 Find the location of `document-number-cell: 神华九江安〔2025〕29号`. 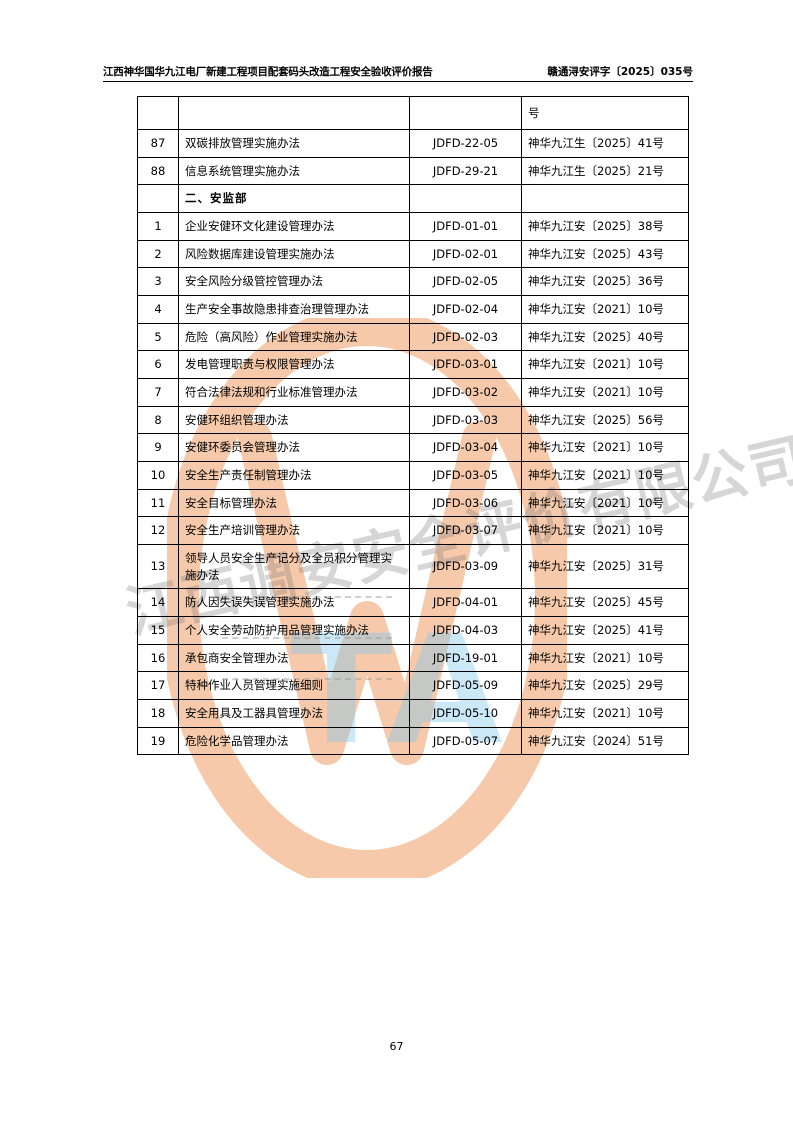

document-number-cell: 神华九江安〔2025〕29号 is located at coordinates (605, 686).